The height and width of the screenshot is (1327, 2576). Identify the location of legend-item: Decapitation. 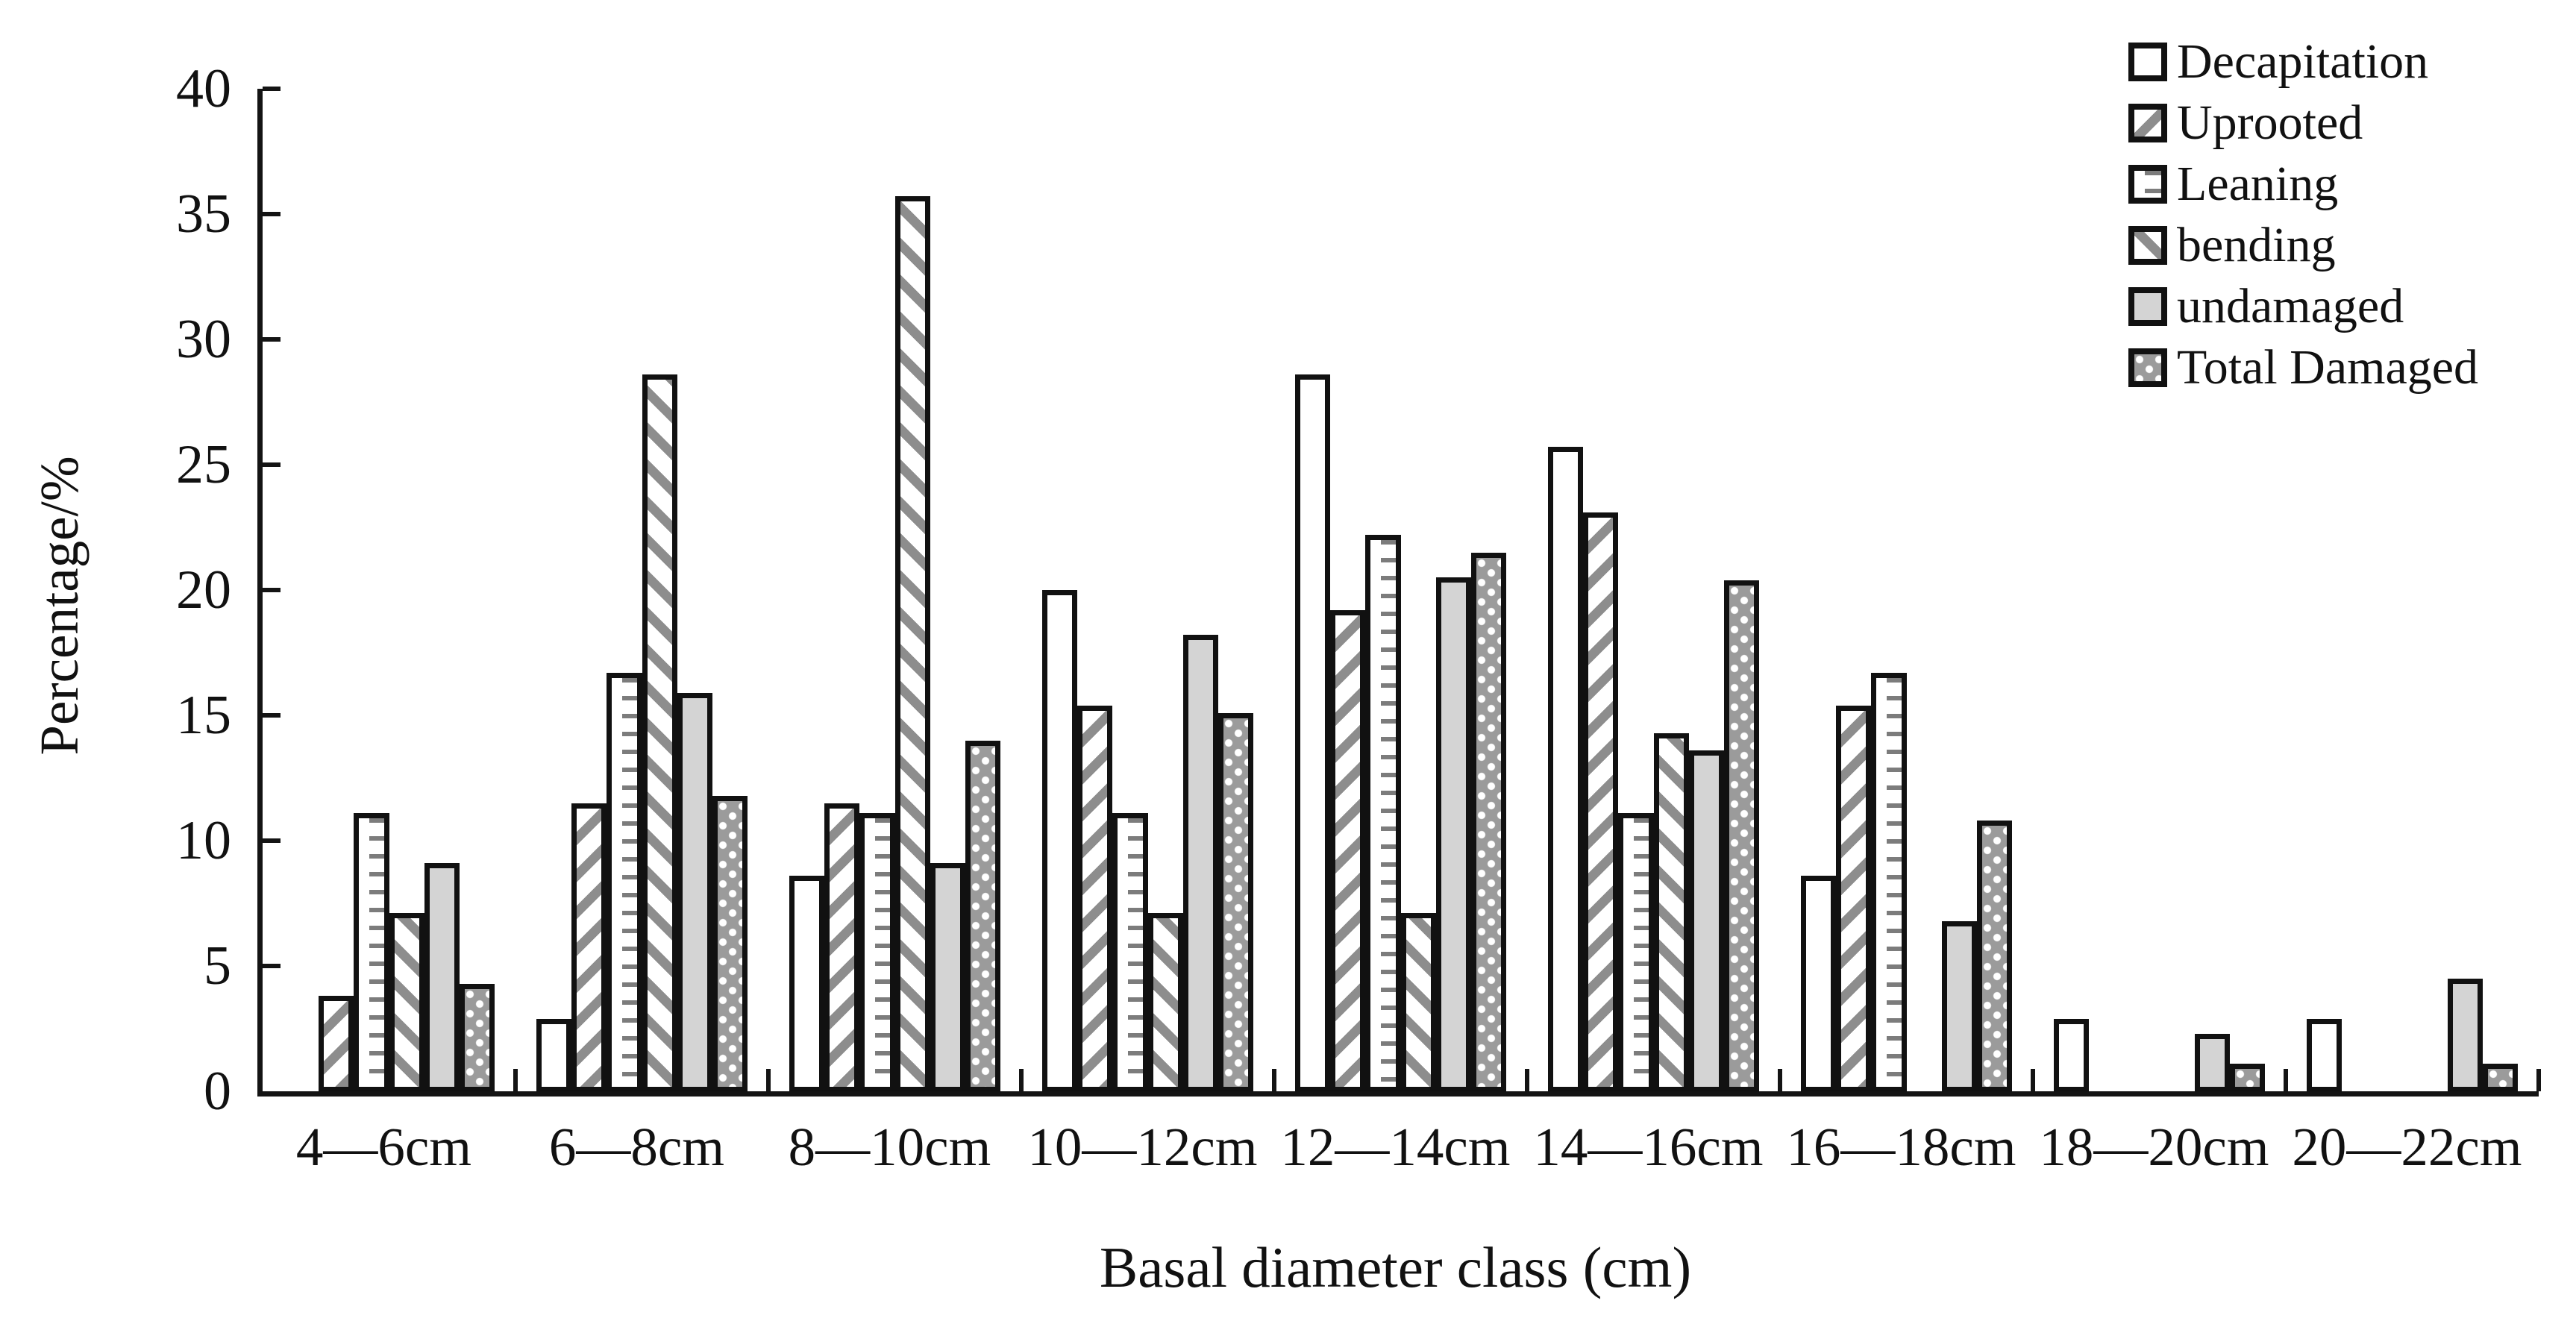
(2303, 61).